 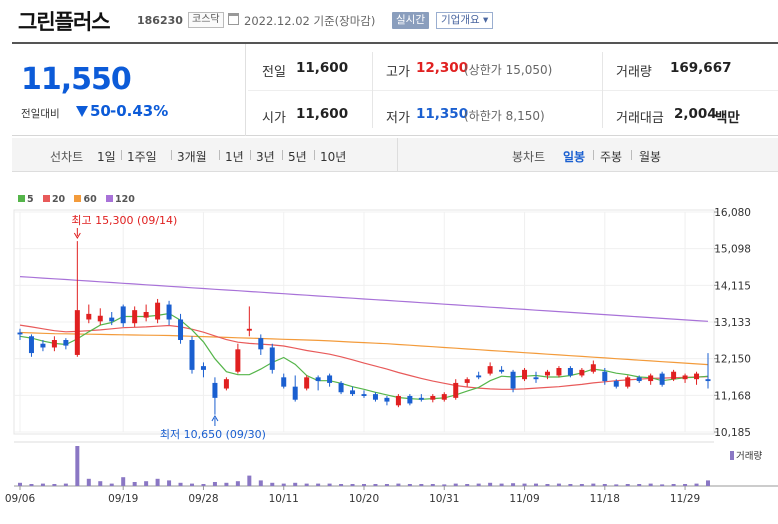 I want to click on stat-open: 시가 11,600, so click(x=310, y=113).